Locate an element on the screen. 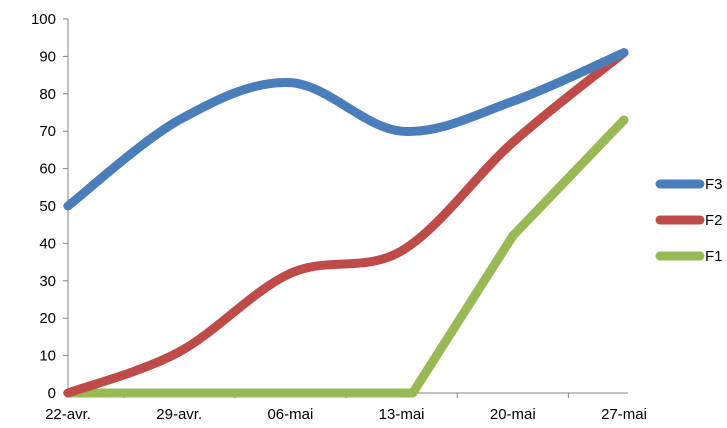 This screenshot has height=428, width=727. y-tick-label: 80 is located at coordinates (47, 94).